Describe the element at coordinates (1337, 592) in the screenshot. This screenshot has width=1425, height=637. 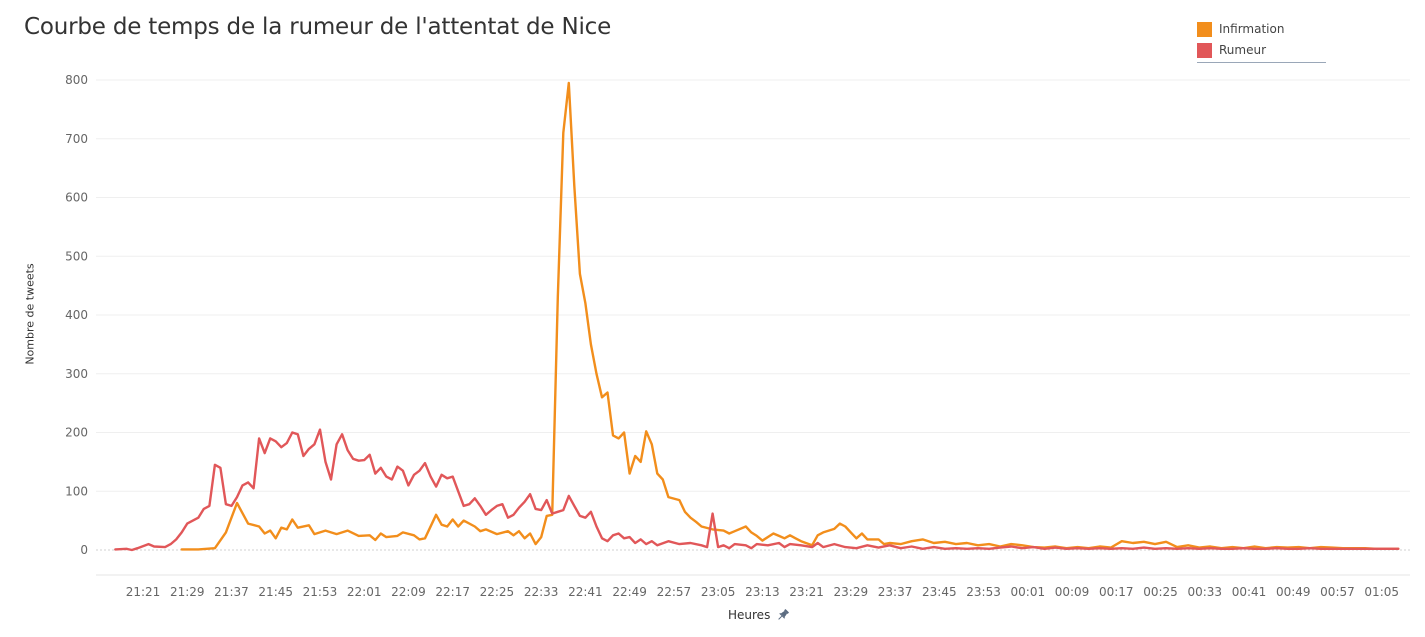
I see `x-tick-label: 00:57` at that location.